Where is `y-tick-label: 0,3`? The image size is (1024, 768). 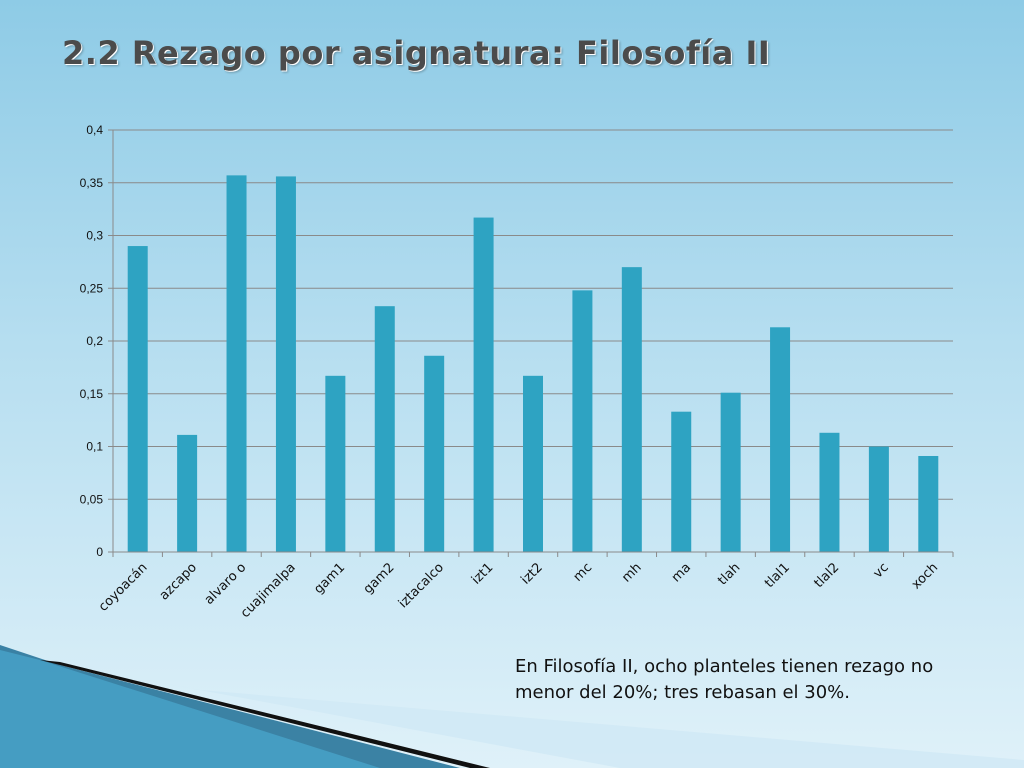 y-tick-label: 0,3 is located at coordinates (94, 236).